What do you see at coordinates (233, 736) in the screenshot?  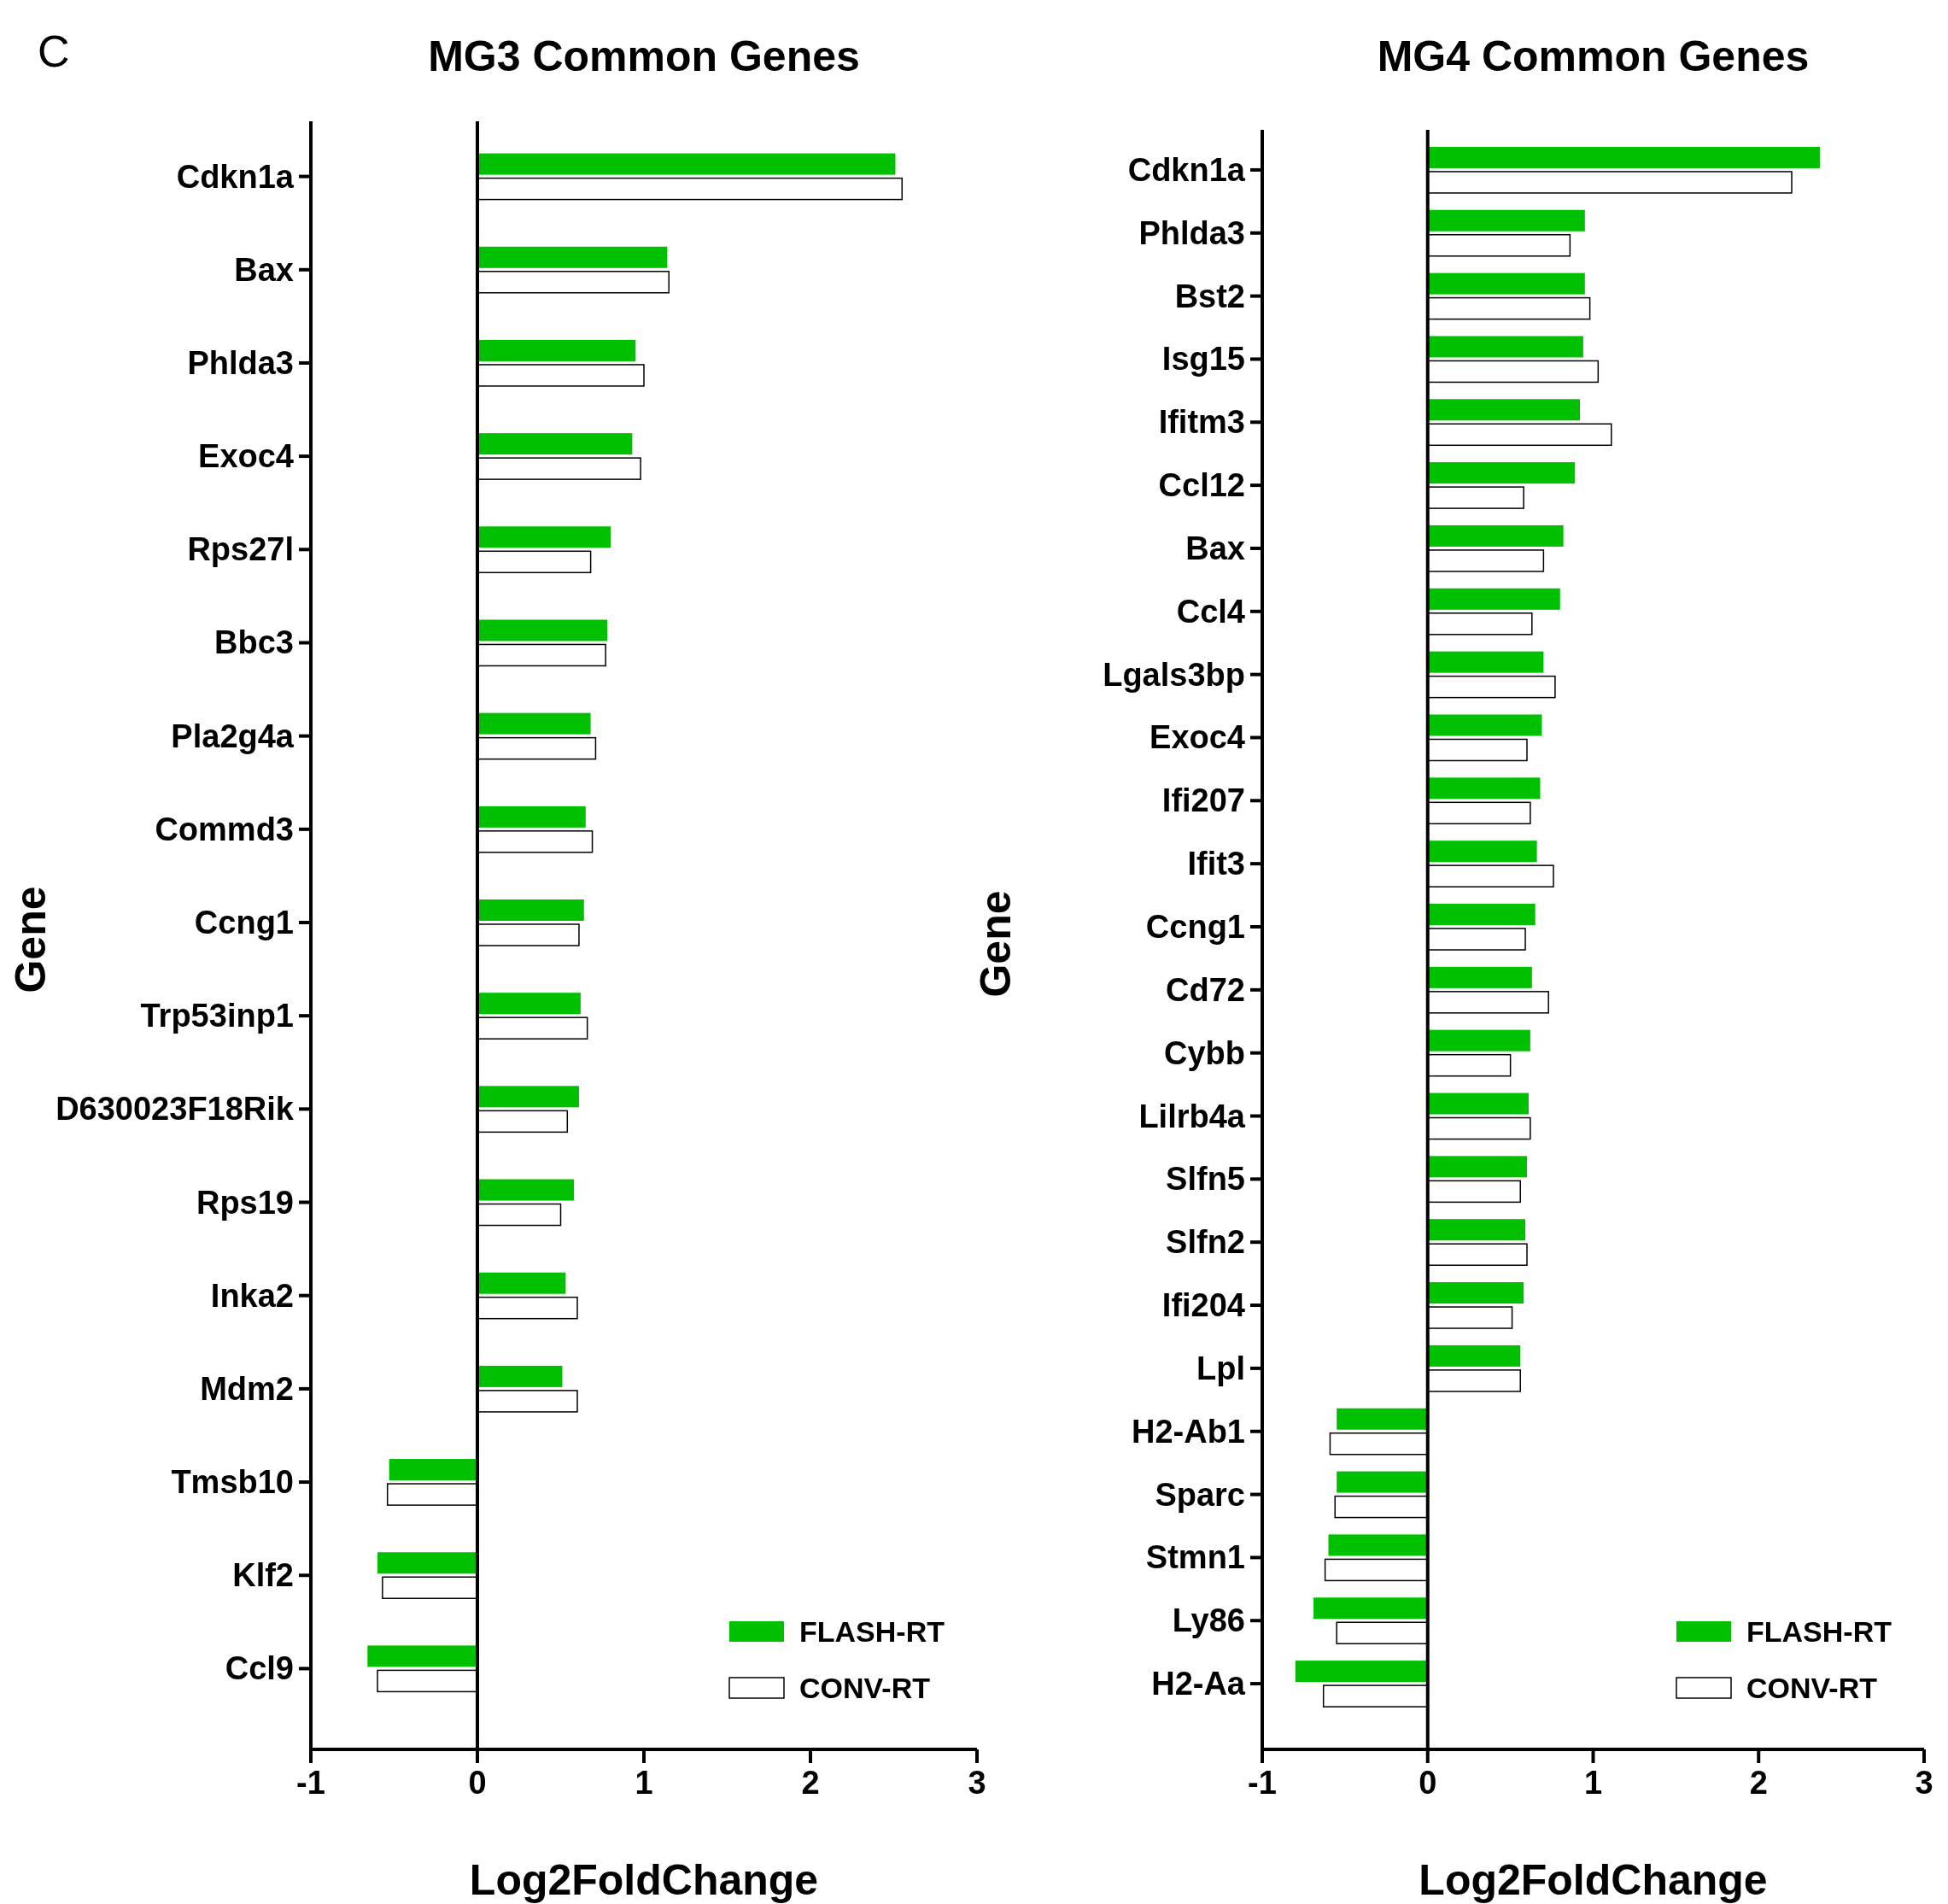 I see `y-tick-label: Pla2g4a` at bounding box center [233, 736].